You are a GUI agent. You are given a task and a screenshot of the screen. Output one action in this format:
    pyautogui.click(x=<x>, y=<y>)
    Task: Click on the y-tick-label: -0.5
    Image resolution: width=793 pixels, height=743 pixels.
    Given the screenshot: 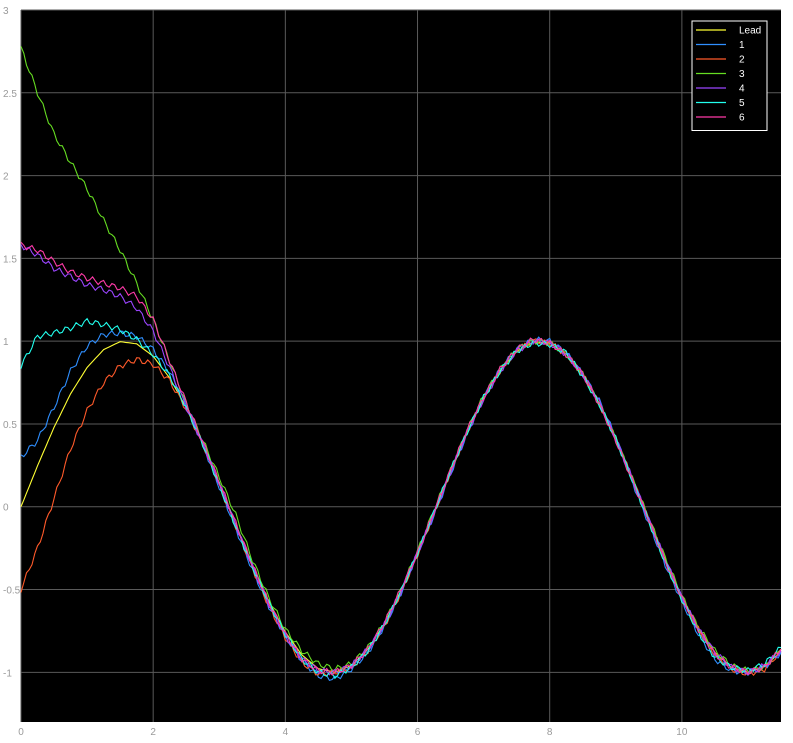 What is the action you would take?
    pyautogui.click(x=12, y=591)
    